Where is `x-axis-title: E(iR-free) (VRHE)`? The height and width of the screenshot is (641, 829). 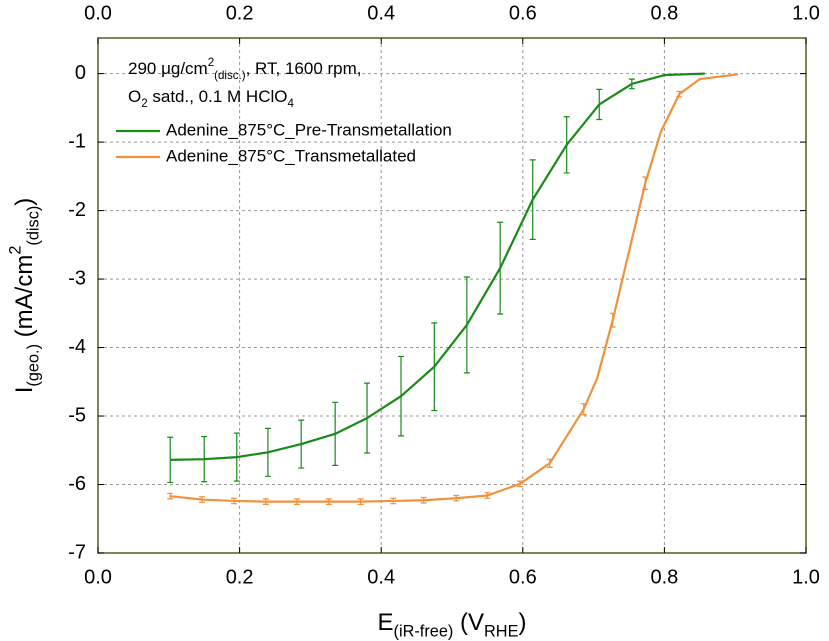
x-axis-title: E(iR-free) (VRHE) is located at coordinates (452, 624).